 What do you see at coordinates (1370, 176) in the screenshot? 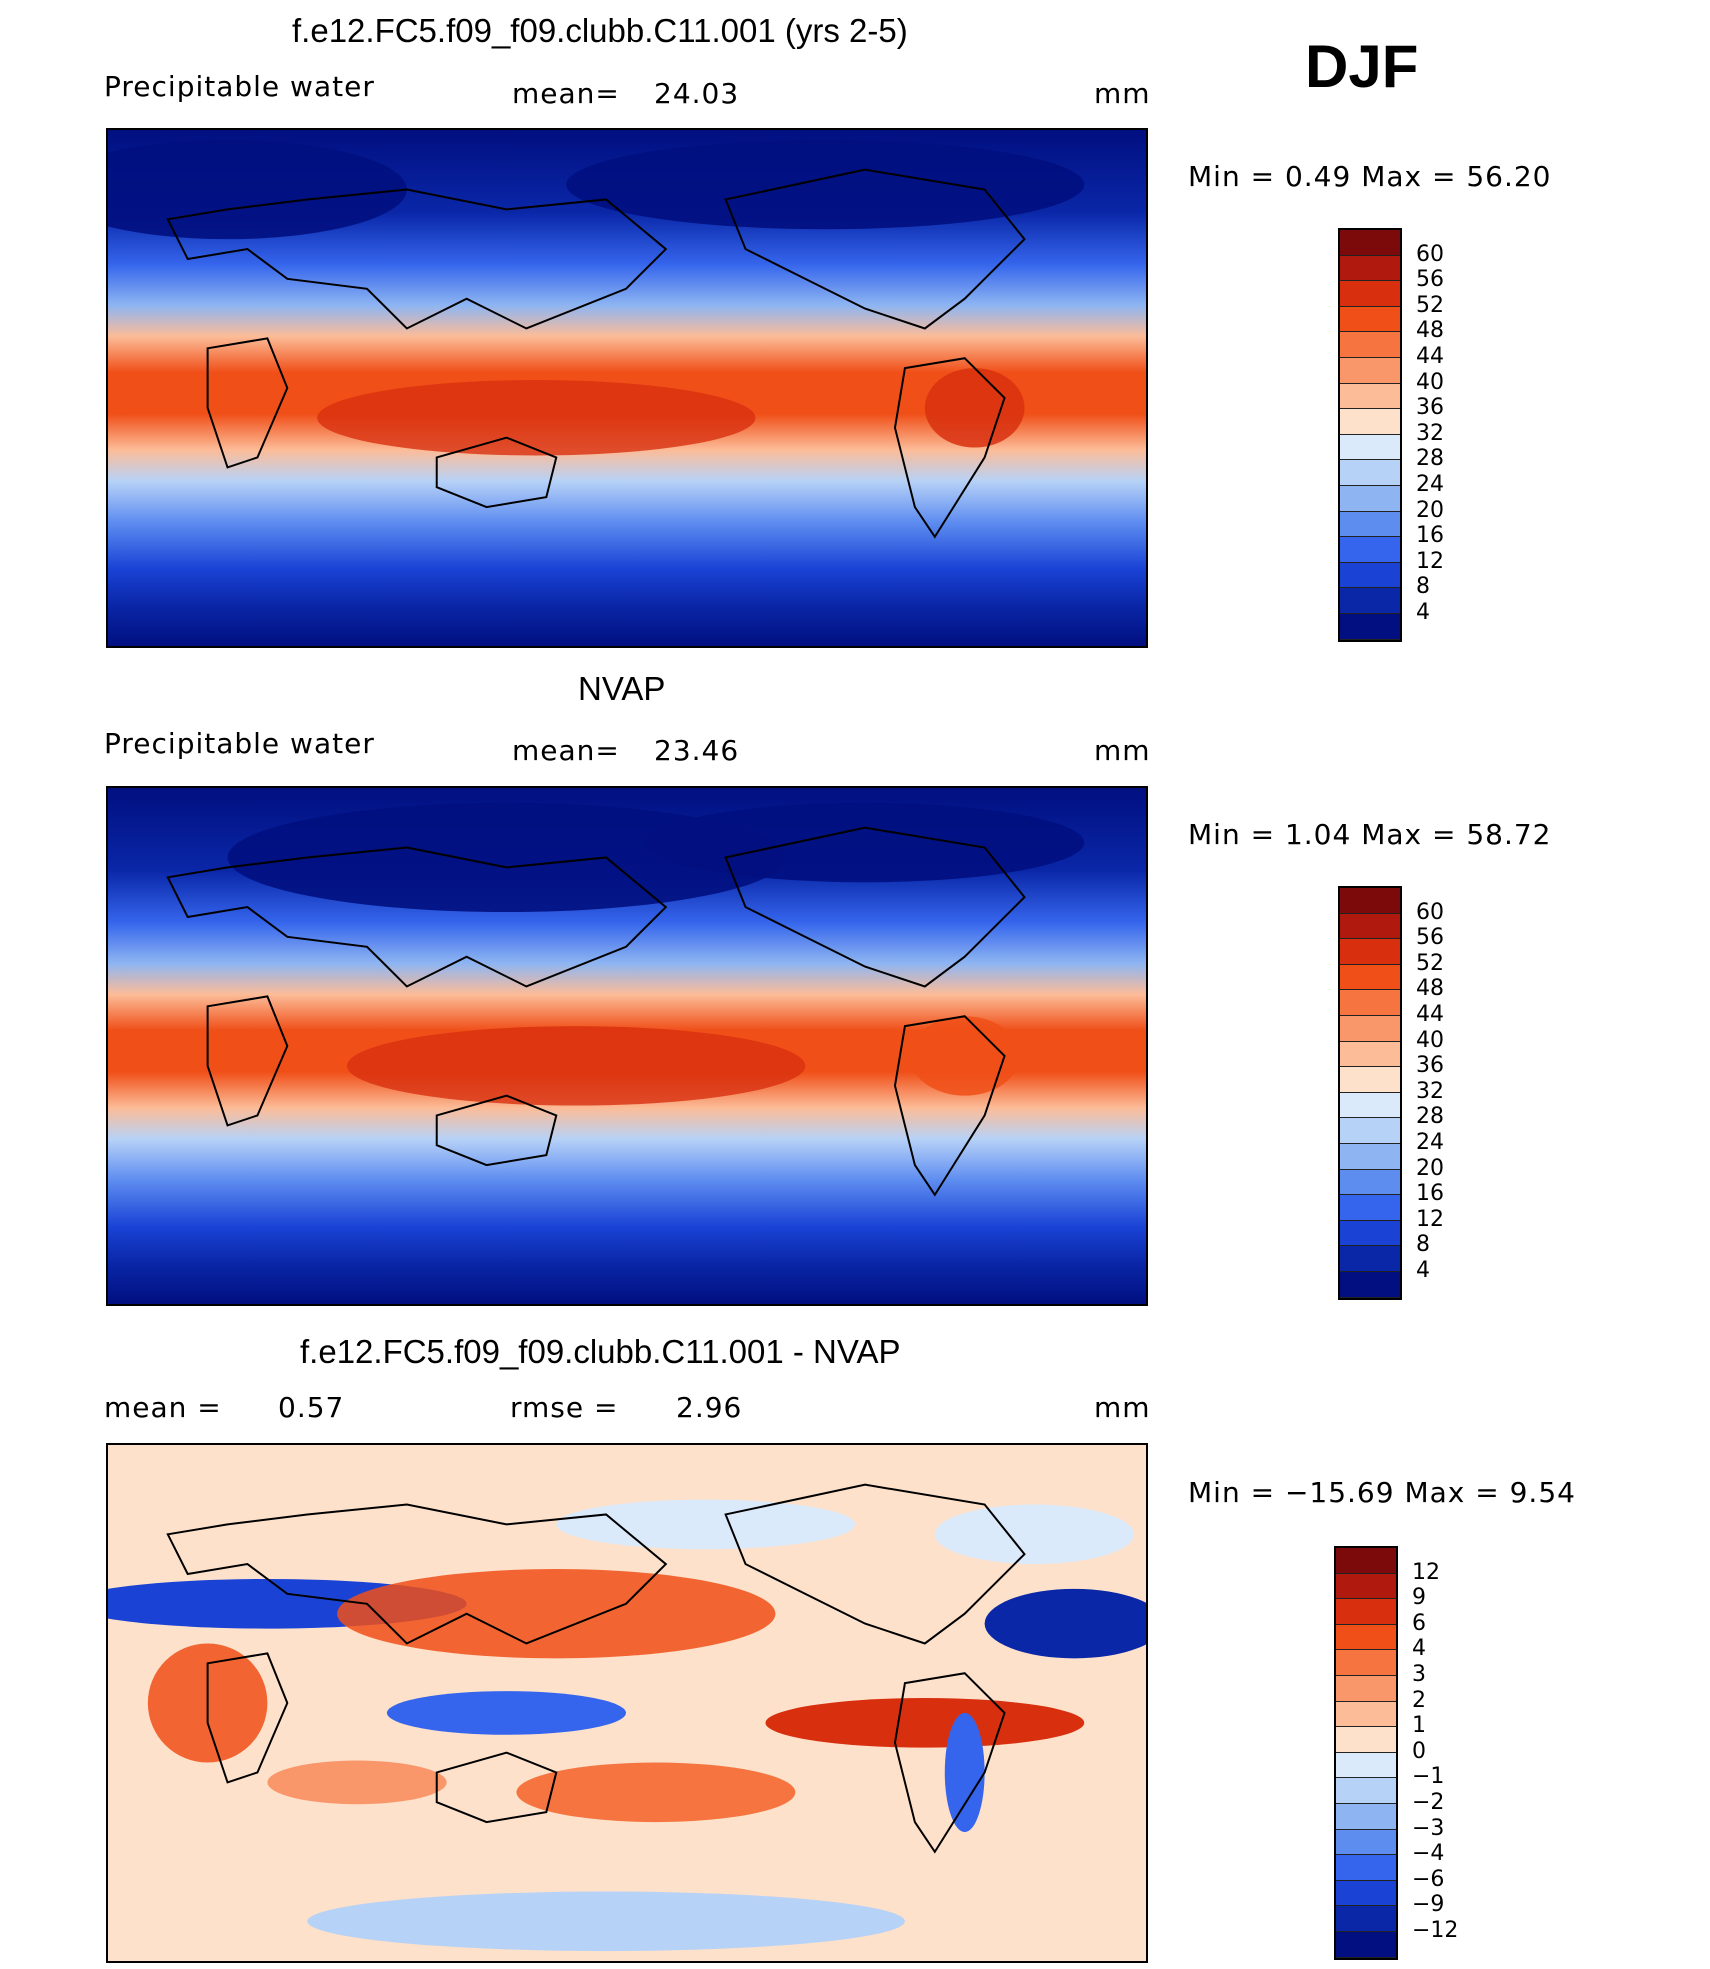
I see `panel-1-minmax: Min = 0.49 Max = 56.20` at bounding box center [1370, 176].